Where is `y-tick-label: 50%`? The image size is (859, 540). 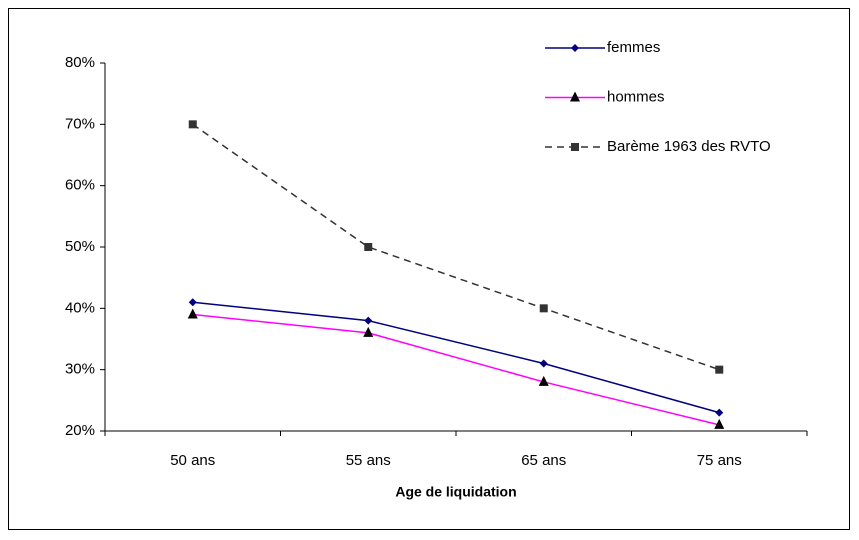 y-tick-label: 50% is located at coordinates (80, 246).